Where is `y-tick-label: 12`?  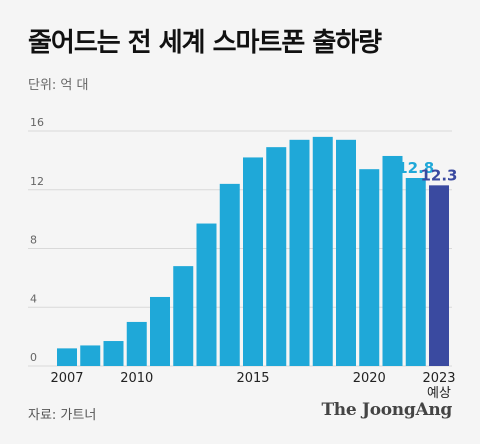 y-tick-label: 12 is located at coordinates (37, 181).